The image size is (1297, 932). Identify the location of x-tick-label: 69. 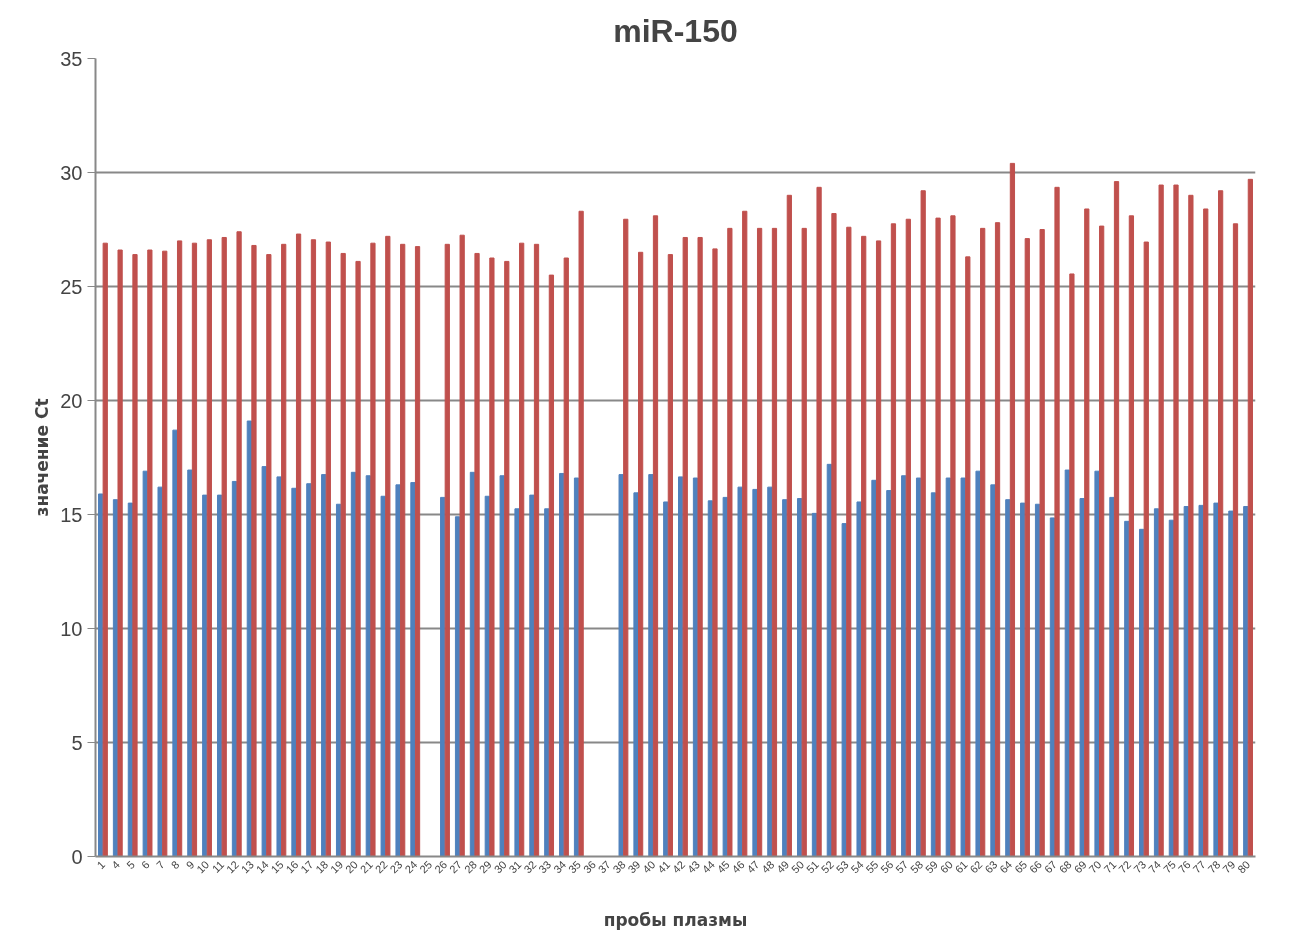
(1080, 867).